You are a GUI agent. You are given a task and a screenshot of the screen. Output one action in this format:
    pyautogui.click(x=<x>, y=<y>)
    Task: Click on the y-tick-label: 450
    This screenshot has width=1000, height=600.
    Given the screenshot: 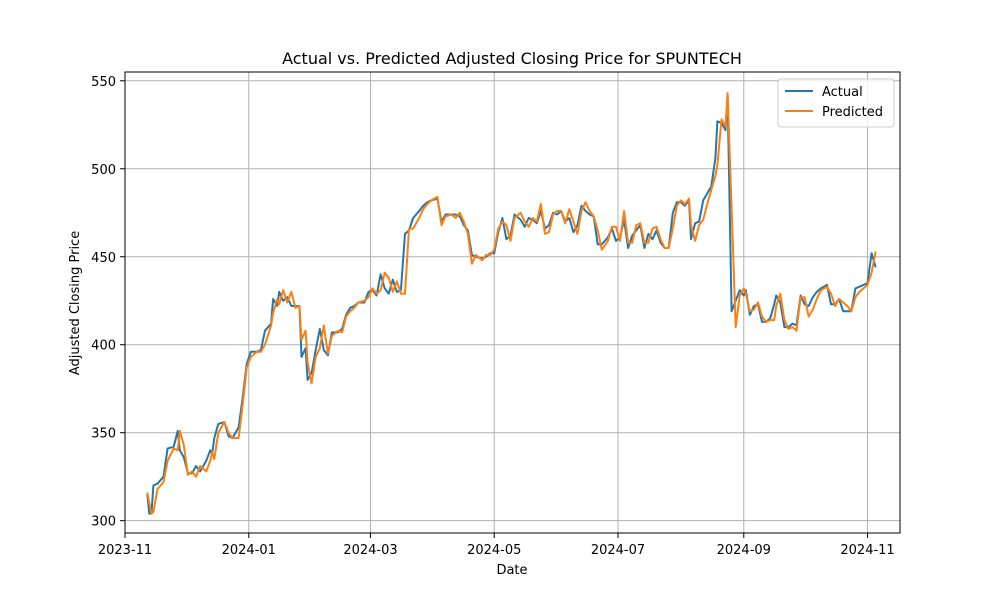 What is the action you would take?
    pyautogui.click(x=103, y=258)
    